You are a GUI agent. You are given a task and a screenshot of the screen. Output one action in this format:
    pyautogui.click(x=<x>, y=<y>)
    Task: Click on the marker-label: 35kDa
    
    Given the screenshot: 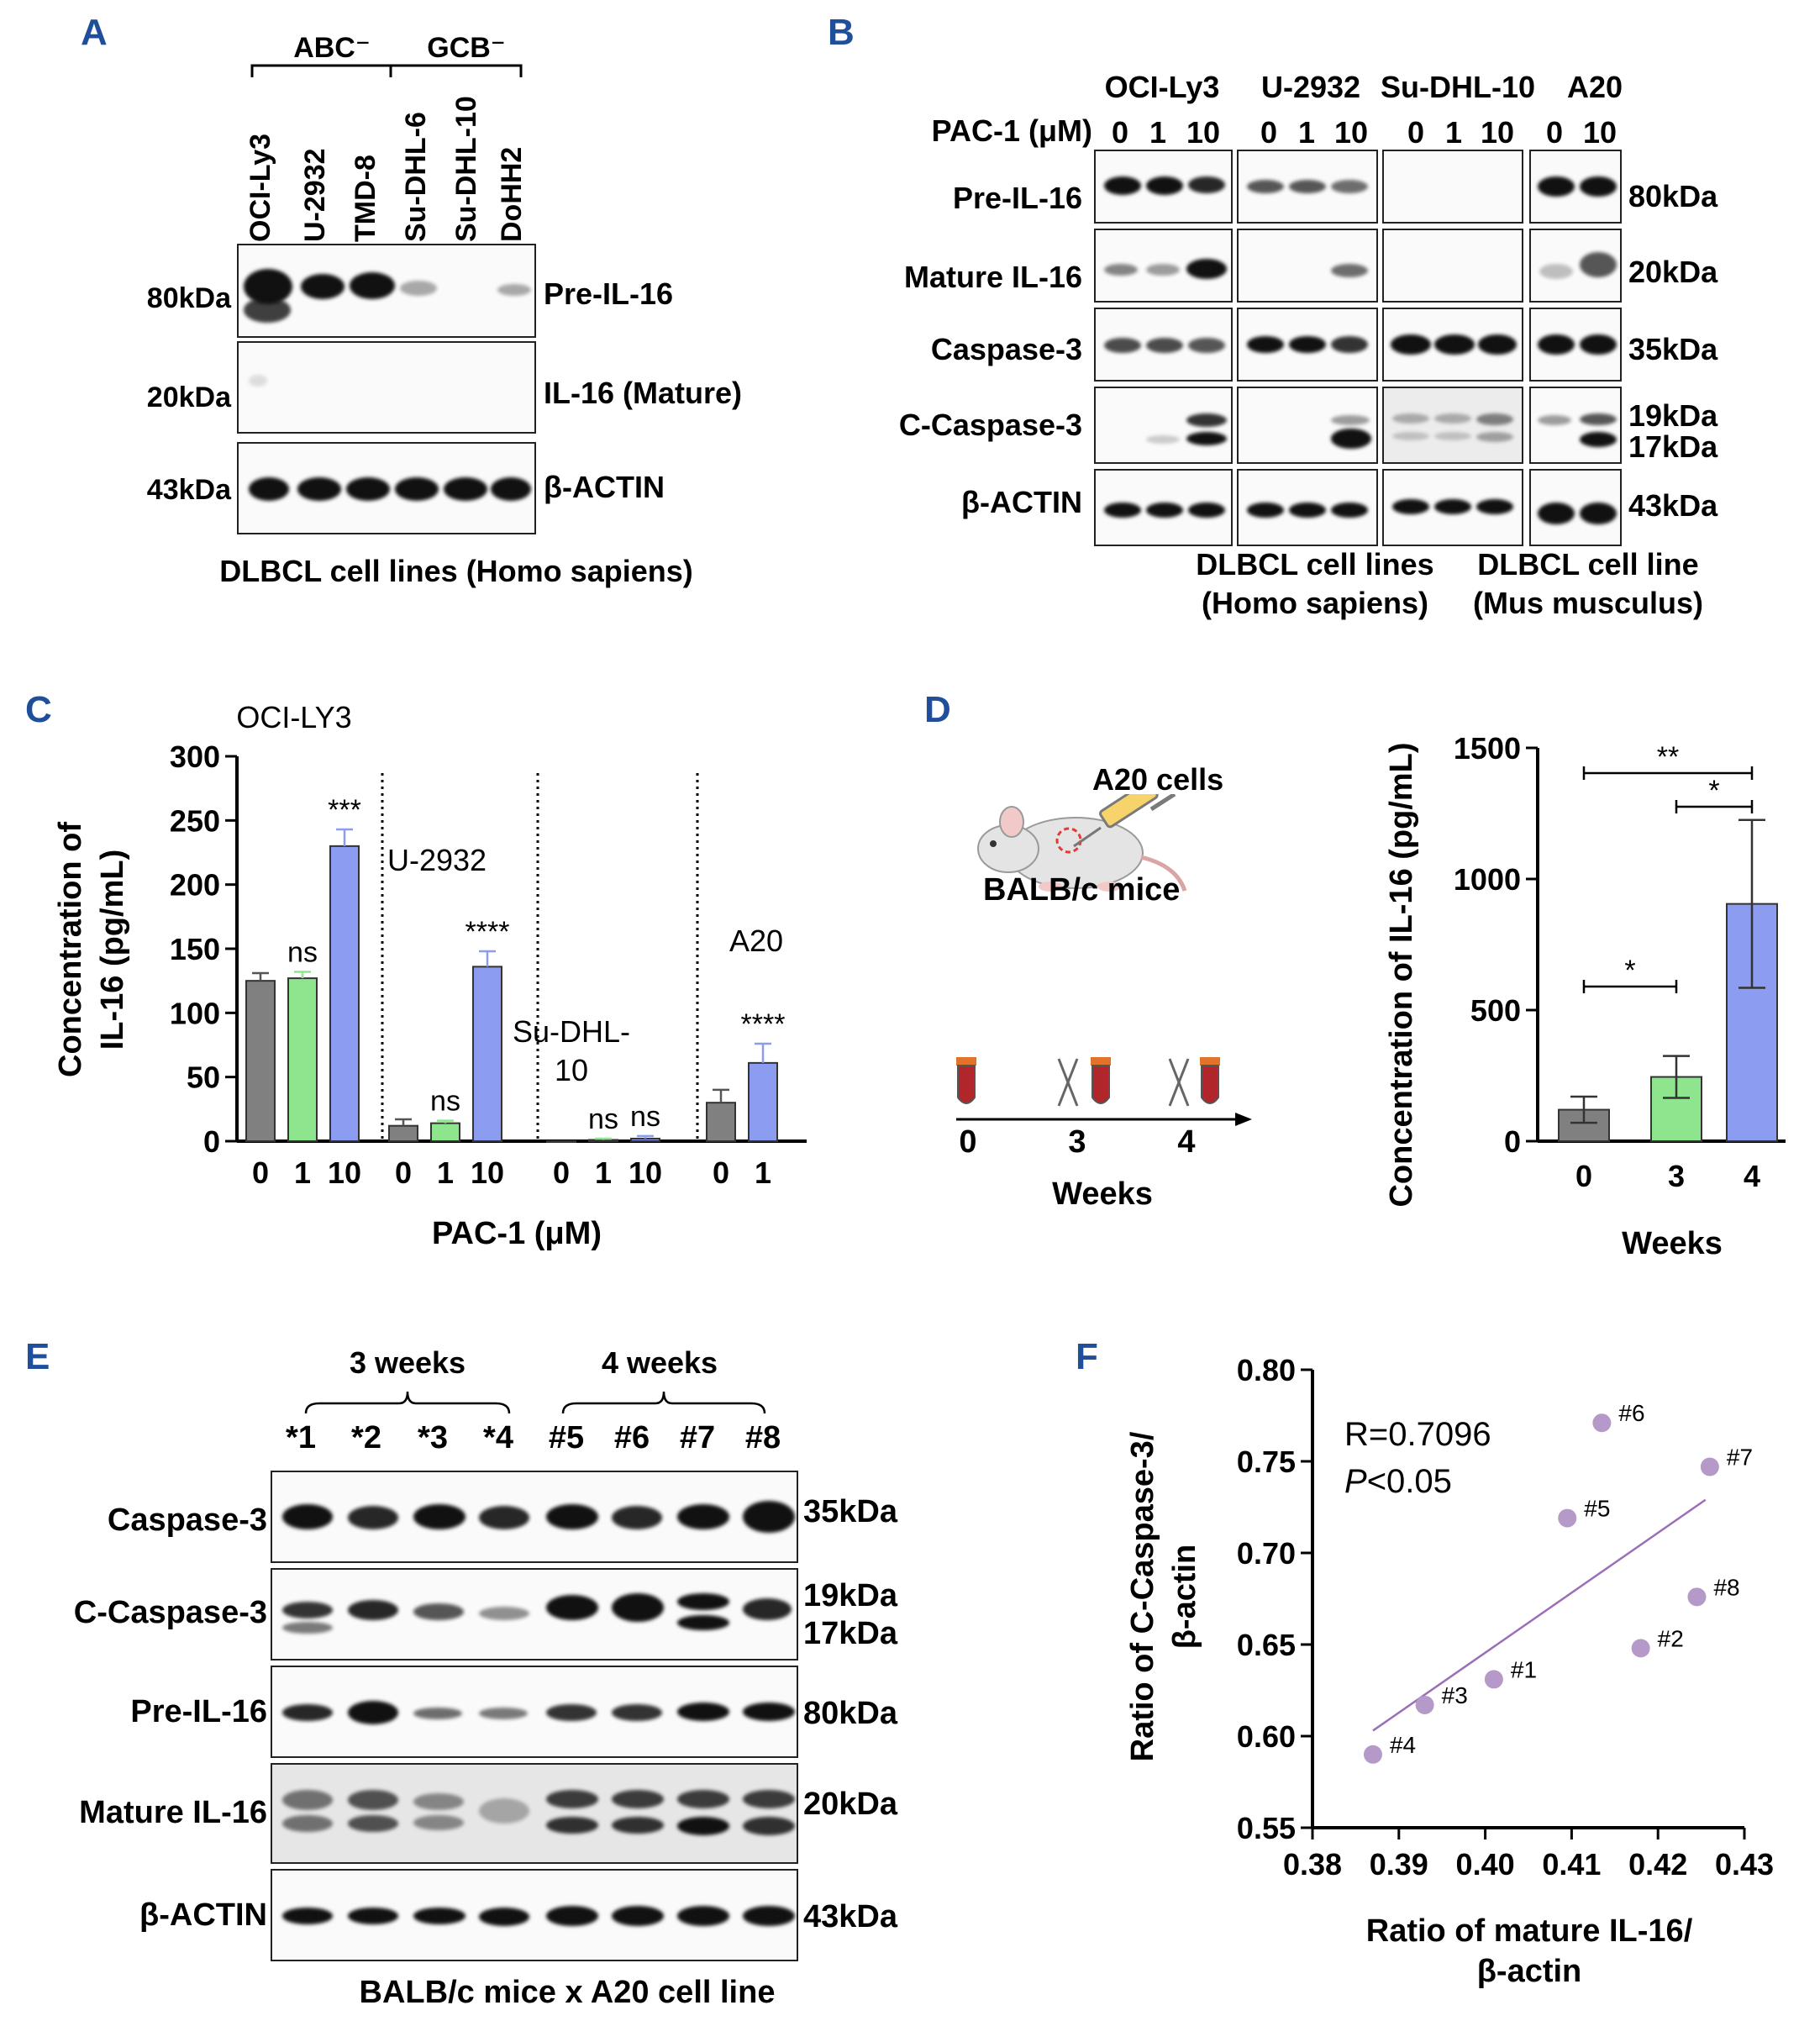 What is the action you would take?
    pyautogui.click(x=850, y=1511)
    